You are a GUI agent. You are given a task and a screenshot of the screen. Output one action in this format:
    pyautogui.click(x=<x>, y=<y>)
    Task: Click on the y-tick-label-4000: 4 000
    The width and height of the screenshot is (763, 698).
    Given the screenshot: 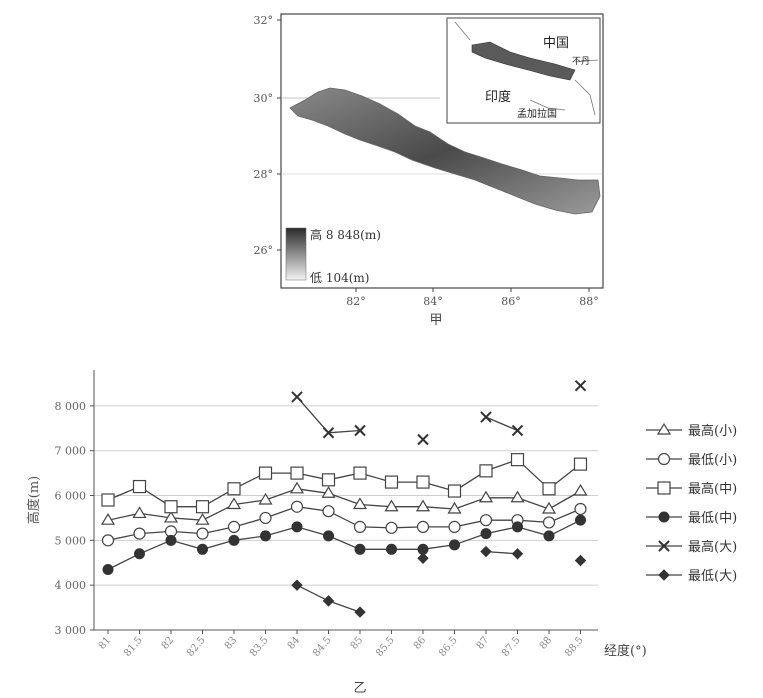 What is the action you would take?
    pyautogui.click(x=71, y=585)
    